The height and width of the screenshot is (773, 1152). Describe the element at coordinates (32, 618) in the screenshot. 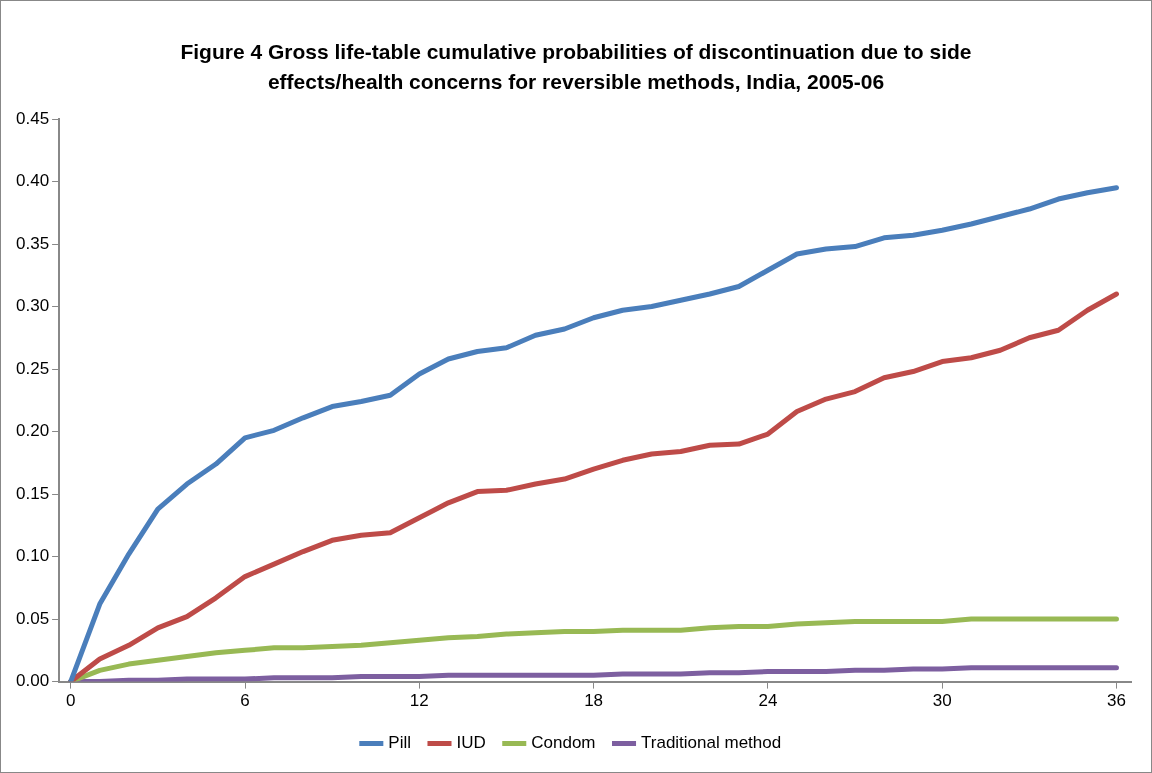

I see `y-tick-label: 0.05` at that location.